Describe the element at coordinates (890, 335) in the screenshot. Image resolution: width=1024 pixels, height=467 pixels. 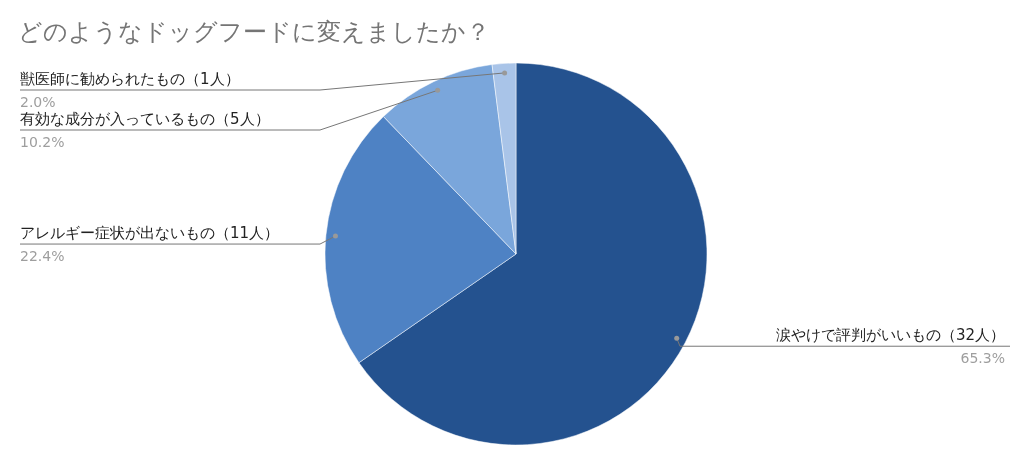
I see `slice-label: 涙やけで評判がいいもの（32人）` at that location.